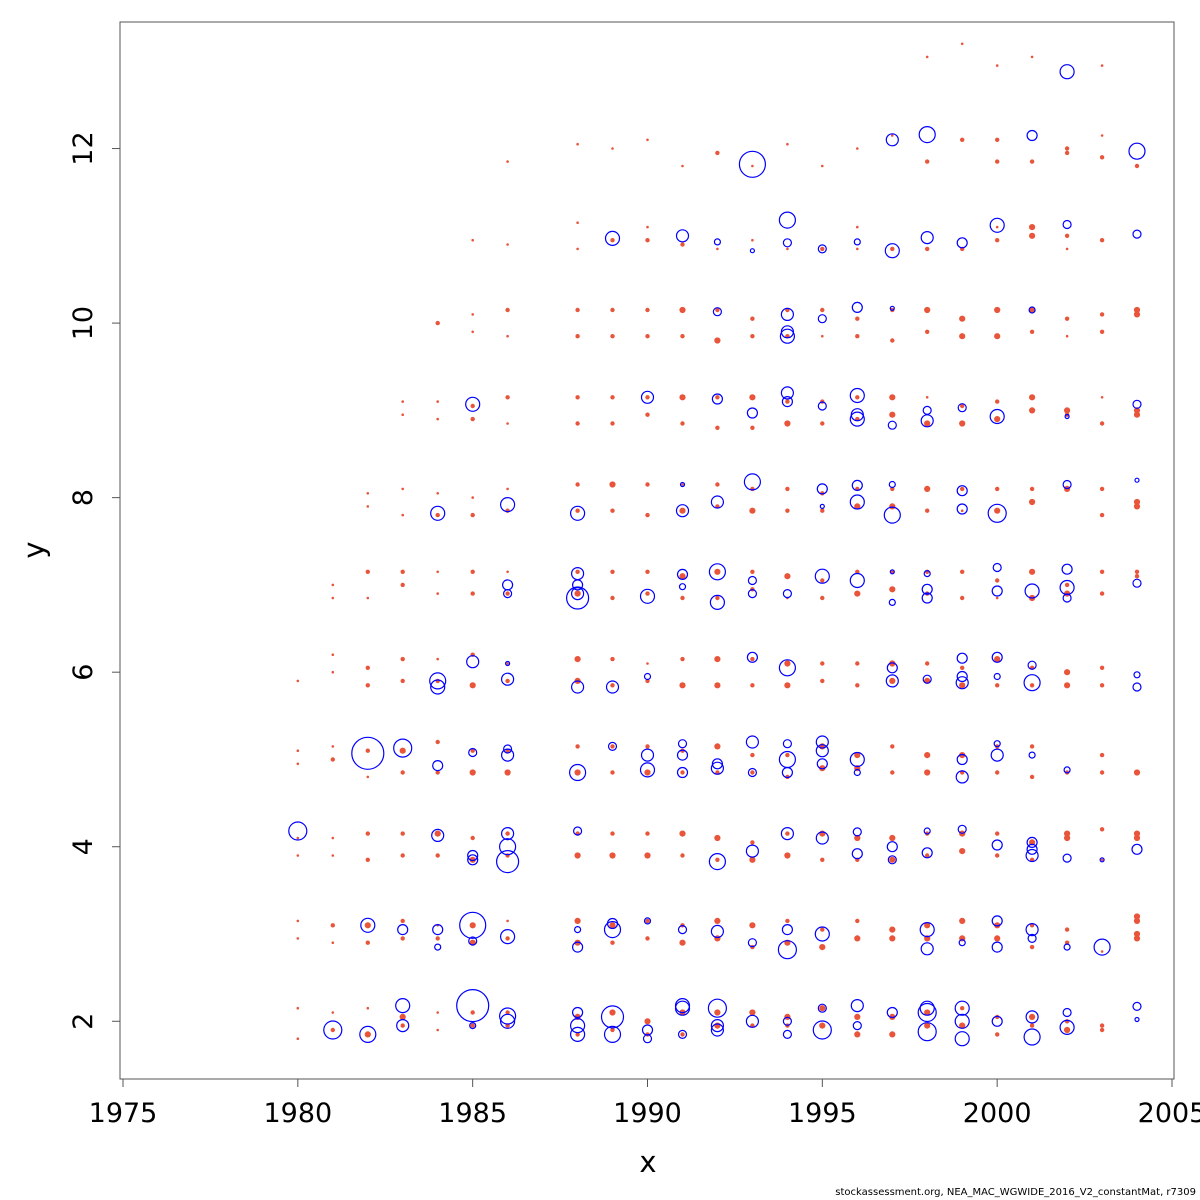  I want to click on x-tick-label: 1980, so click(297, 1113).